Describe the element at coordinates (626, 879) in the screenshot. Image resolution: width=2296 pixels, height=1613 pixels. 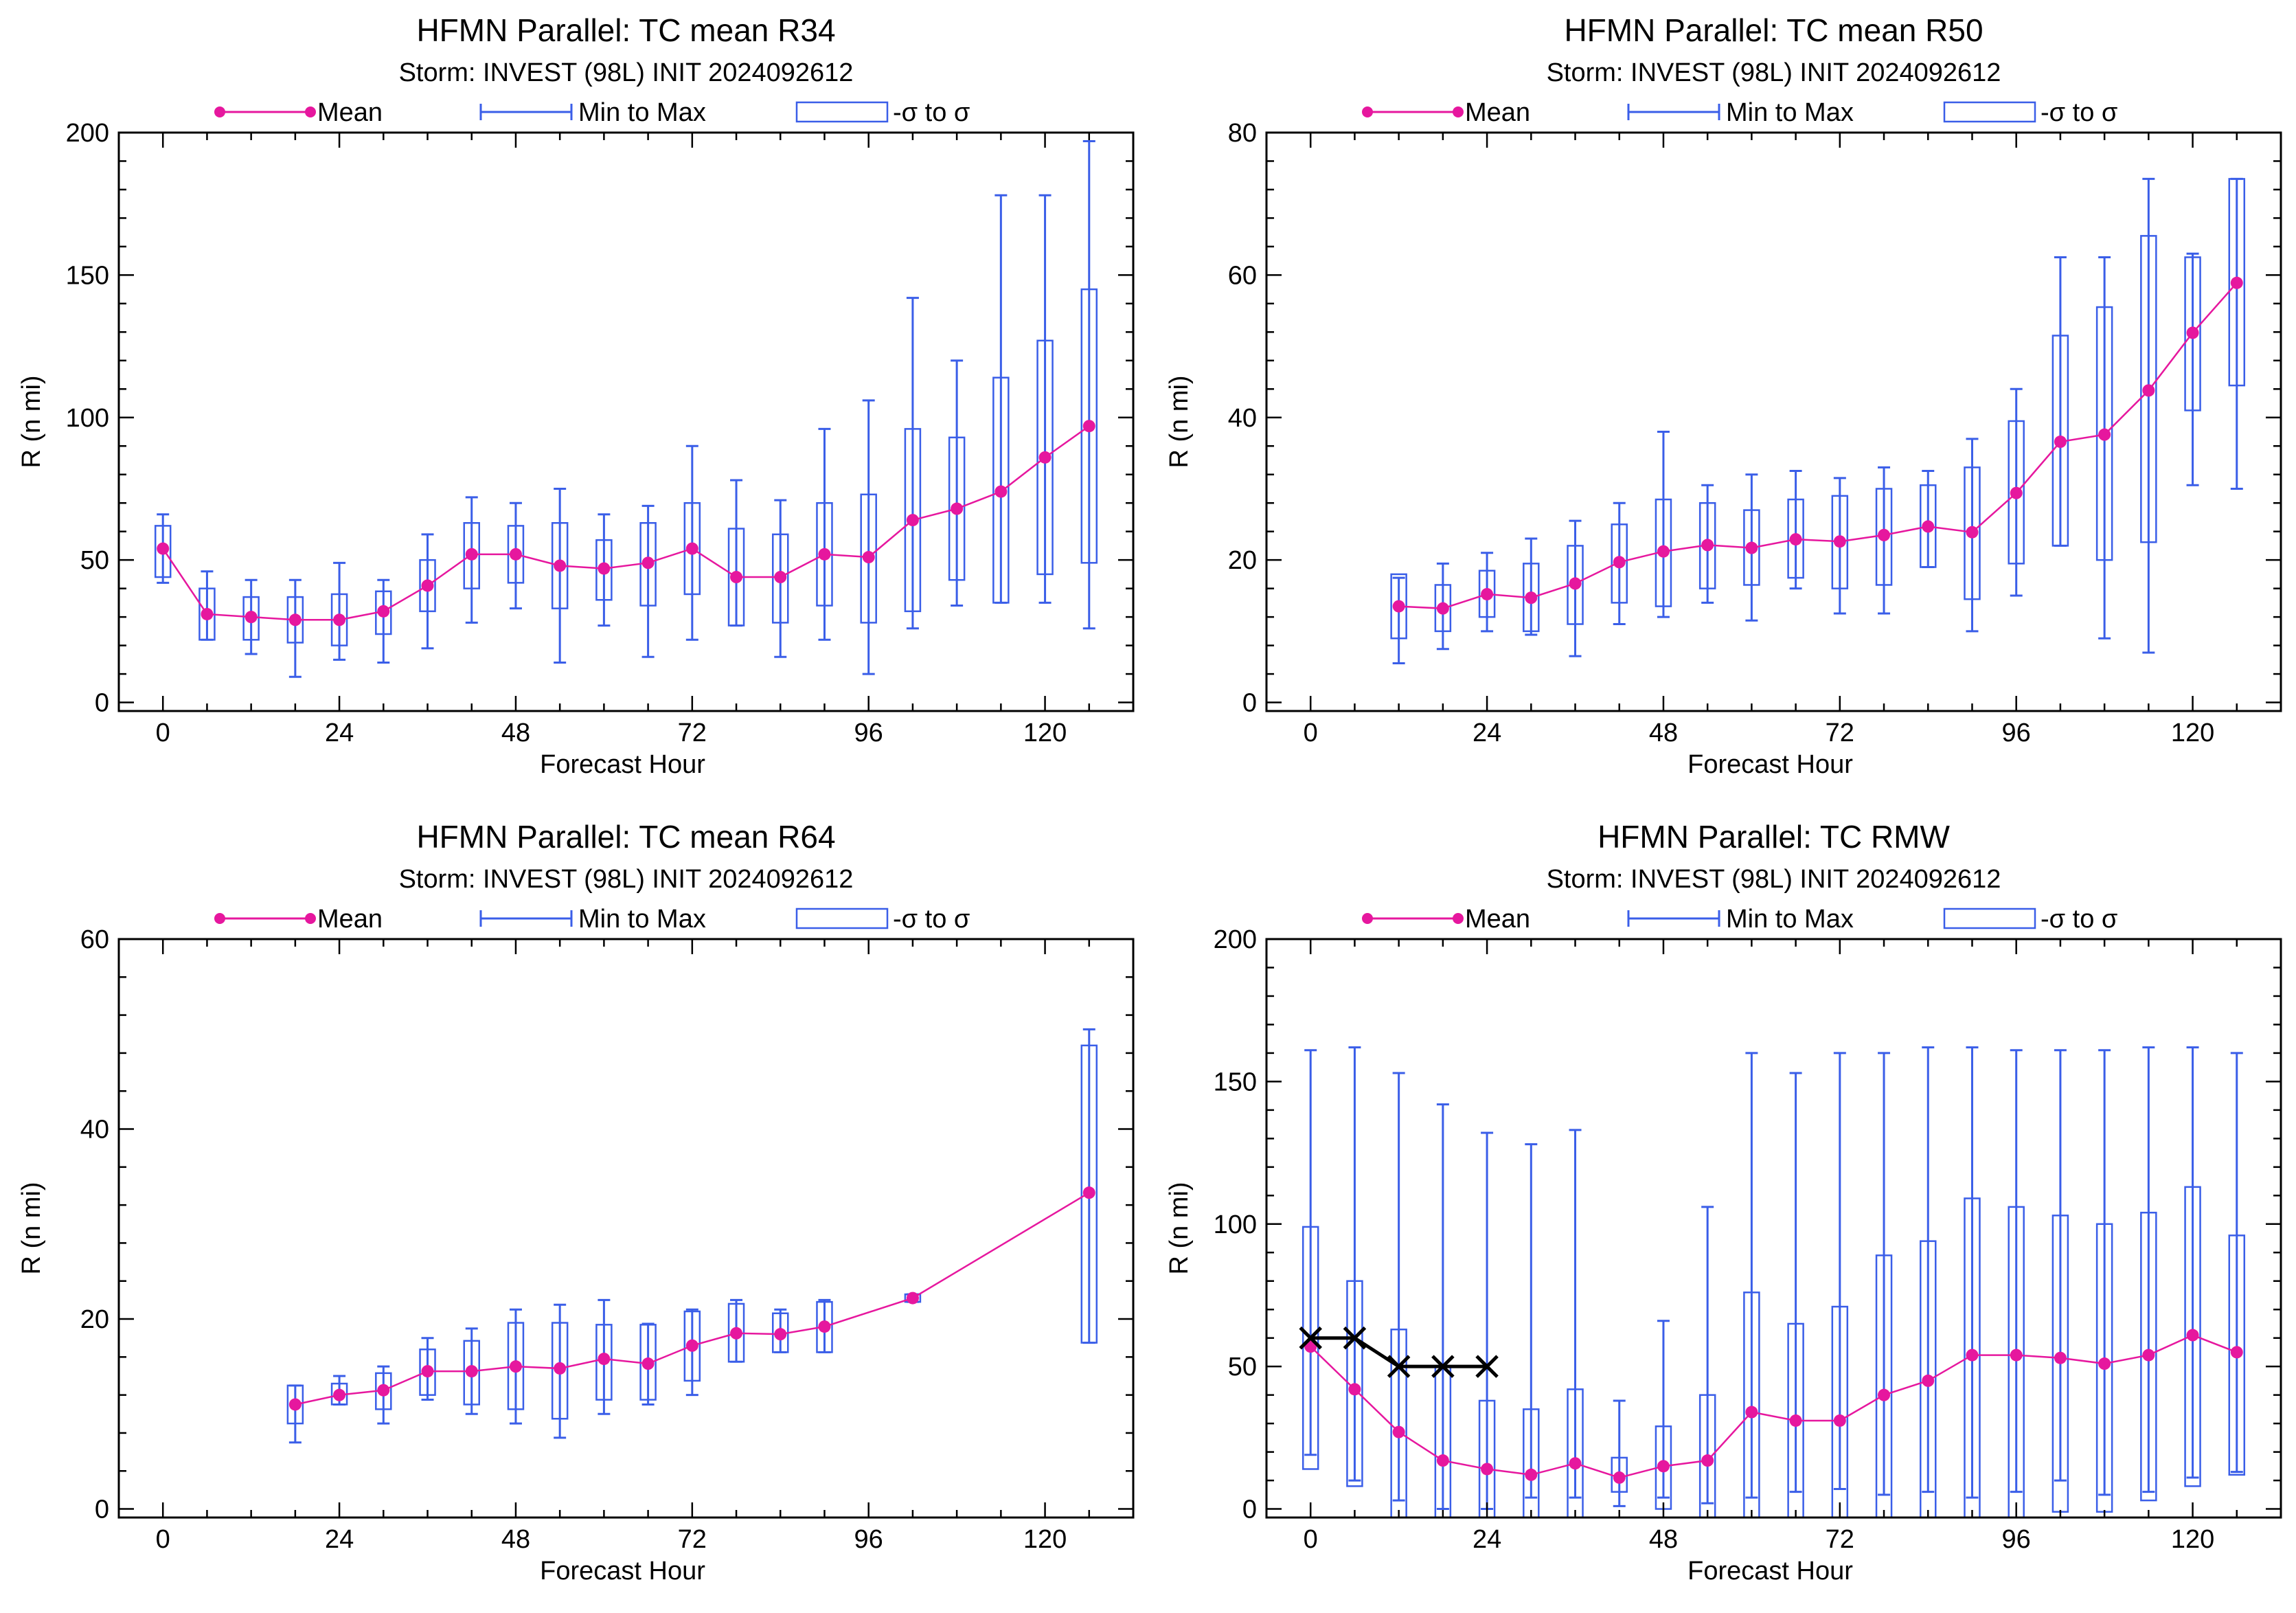
I see `chart-subtitle: Storm: INVEST (98L) INIT 2024092612` at that location.